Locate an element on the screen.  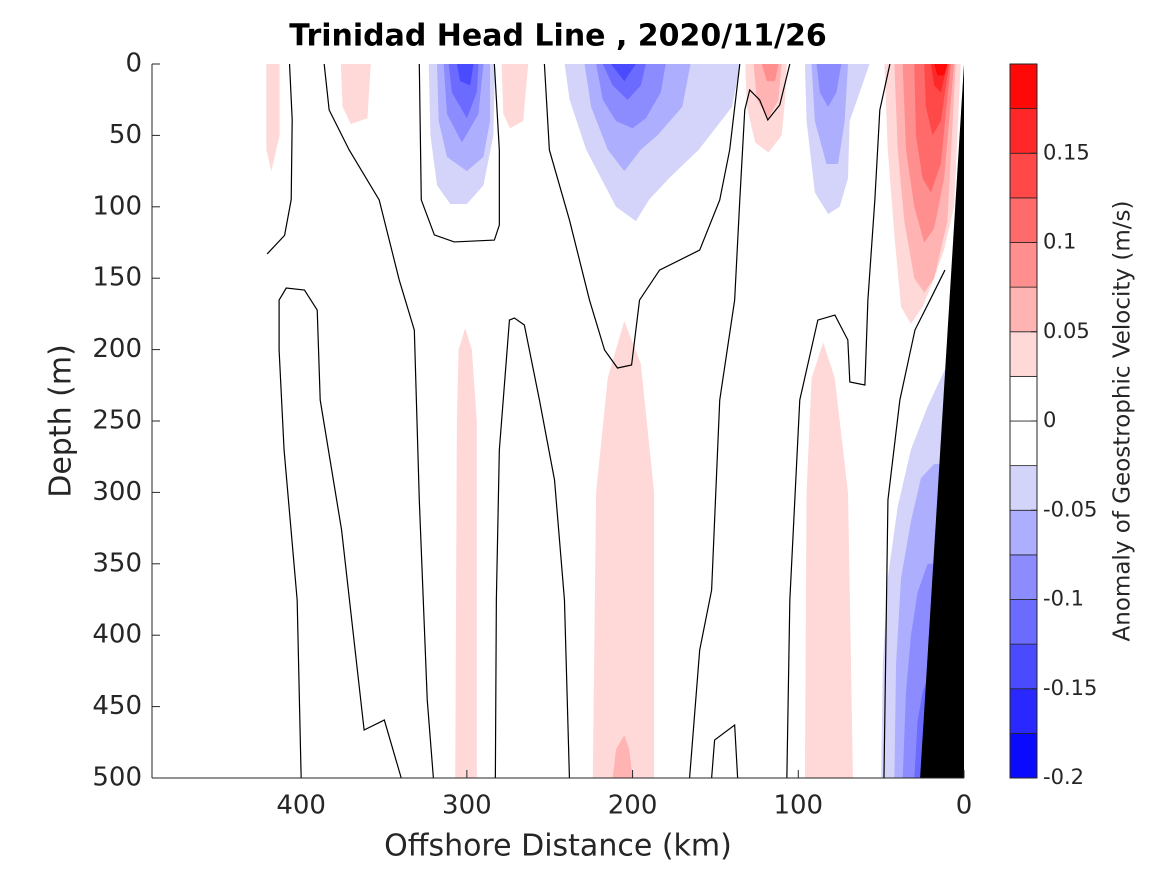
x-tick-label: 0 is located at coordinates (964, 806).